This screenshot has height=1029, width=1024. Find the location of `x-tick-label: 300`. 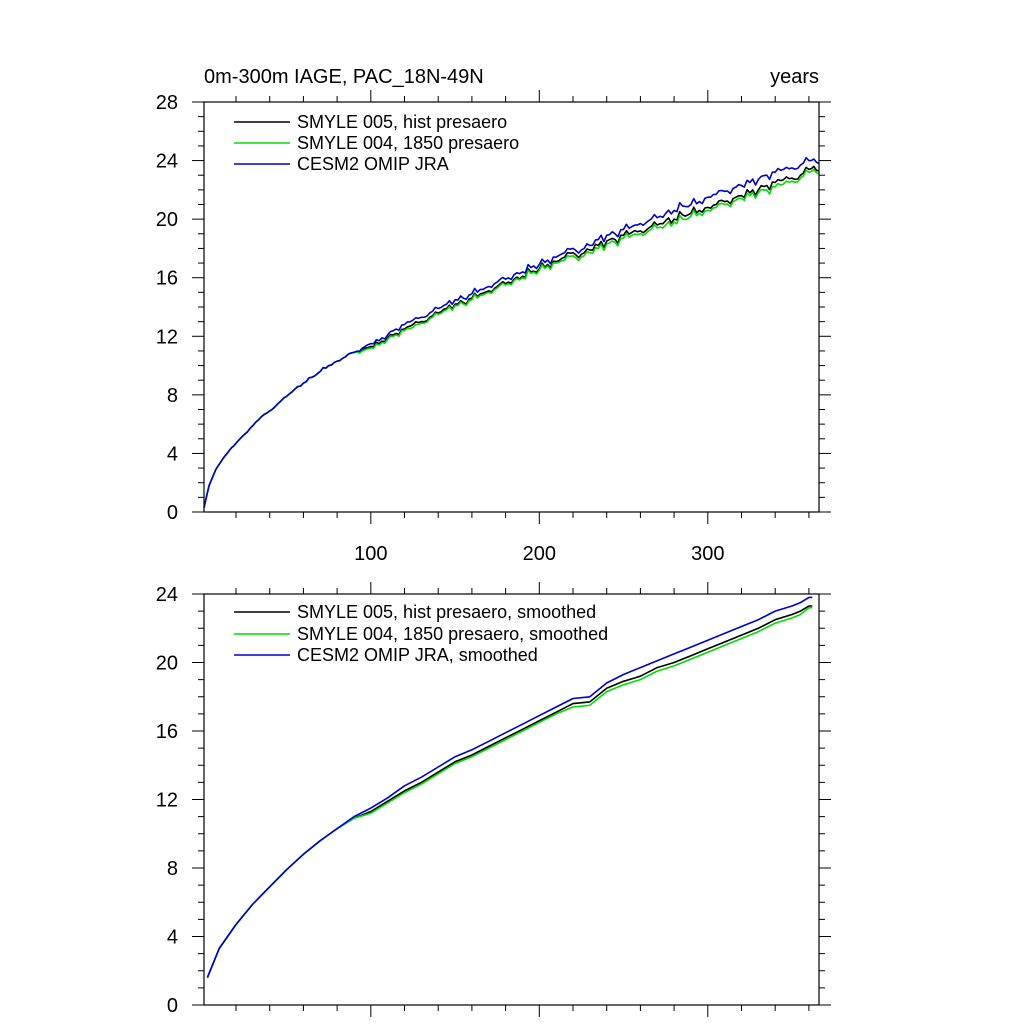

x-tick-label: 300 is located at coordinates (707, 554).